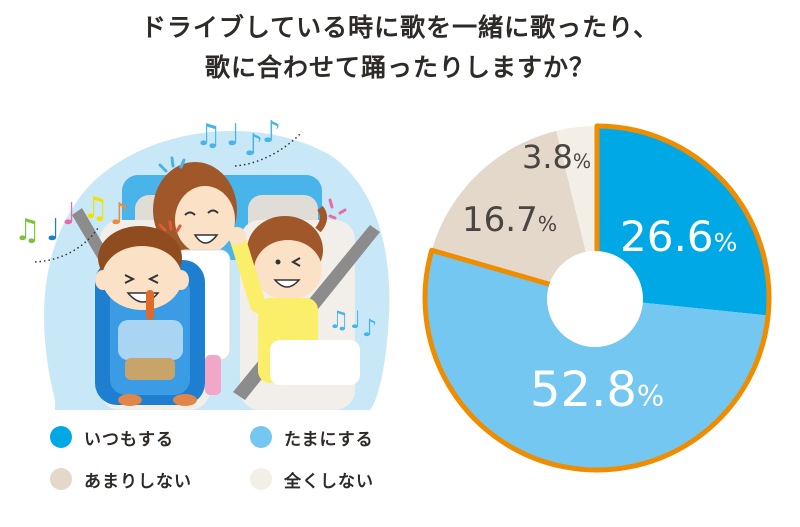  I want to click on microphone, so click(150, 305).